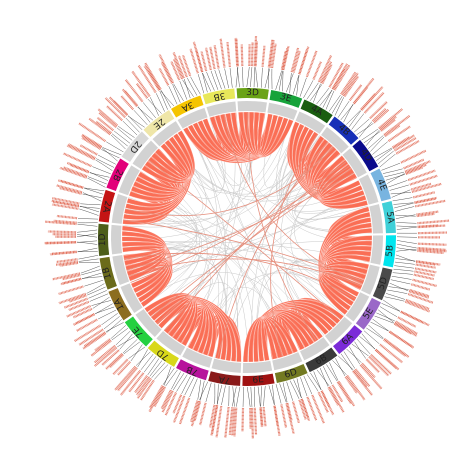  I want to click on chromosome-label-1B: 1B, so click(107, 273).